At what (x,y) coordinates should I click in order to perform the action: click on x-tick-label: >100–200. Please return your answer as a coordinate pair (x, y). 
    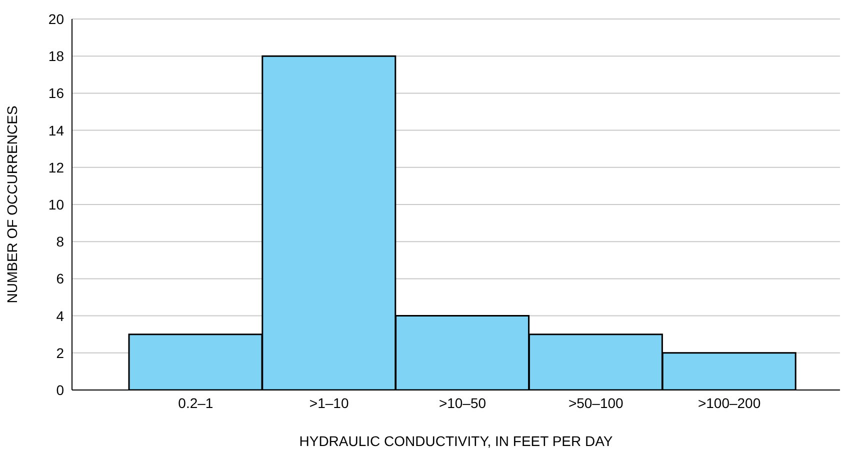
    Looking at the image, I should click on (729, 402).